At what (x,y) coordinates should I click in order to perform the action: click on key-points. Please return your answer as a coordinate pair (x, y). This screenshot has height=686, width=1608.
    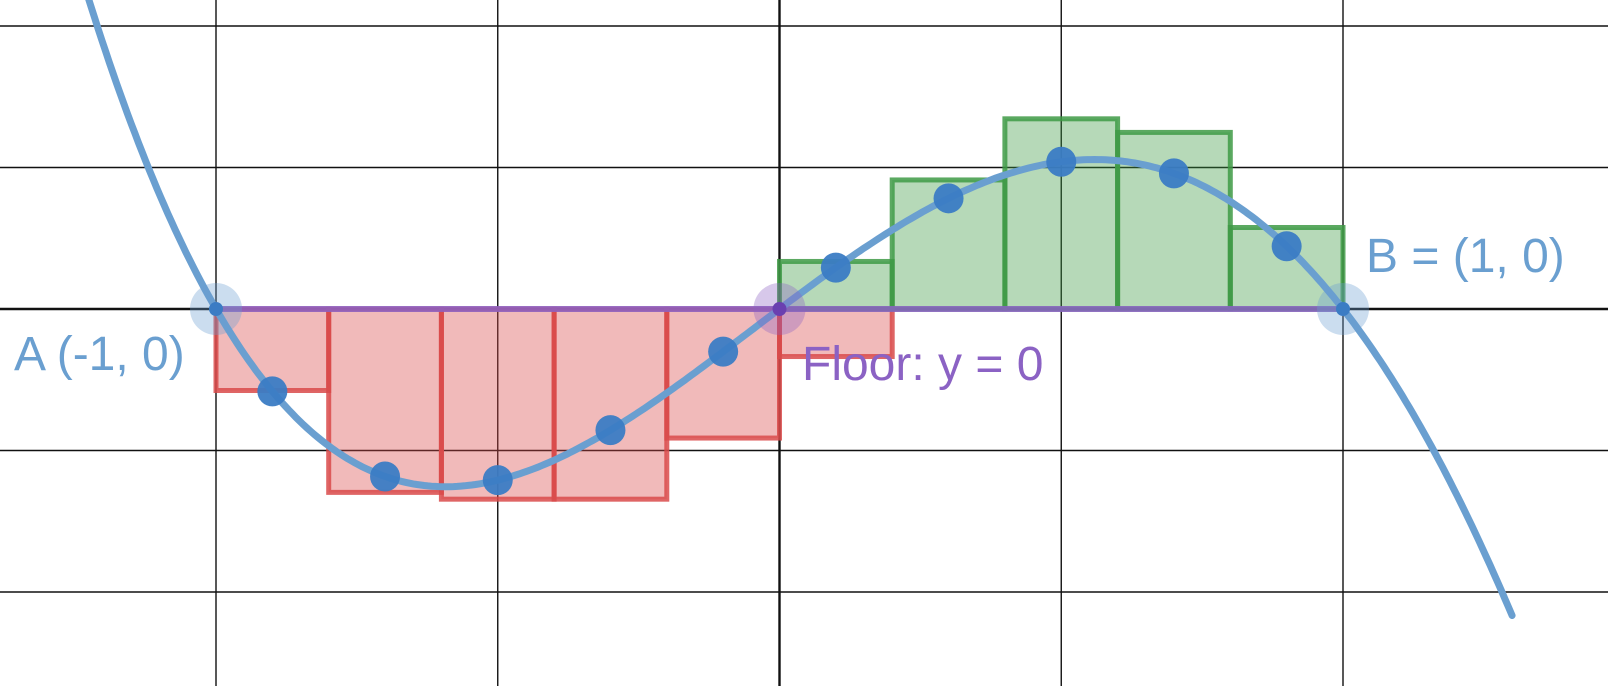
    Looking at the image, I should click on (779, 309).